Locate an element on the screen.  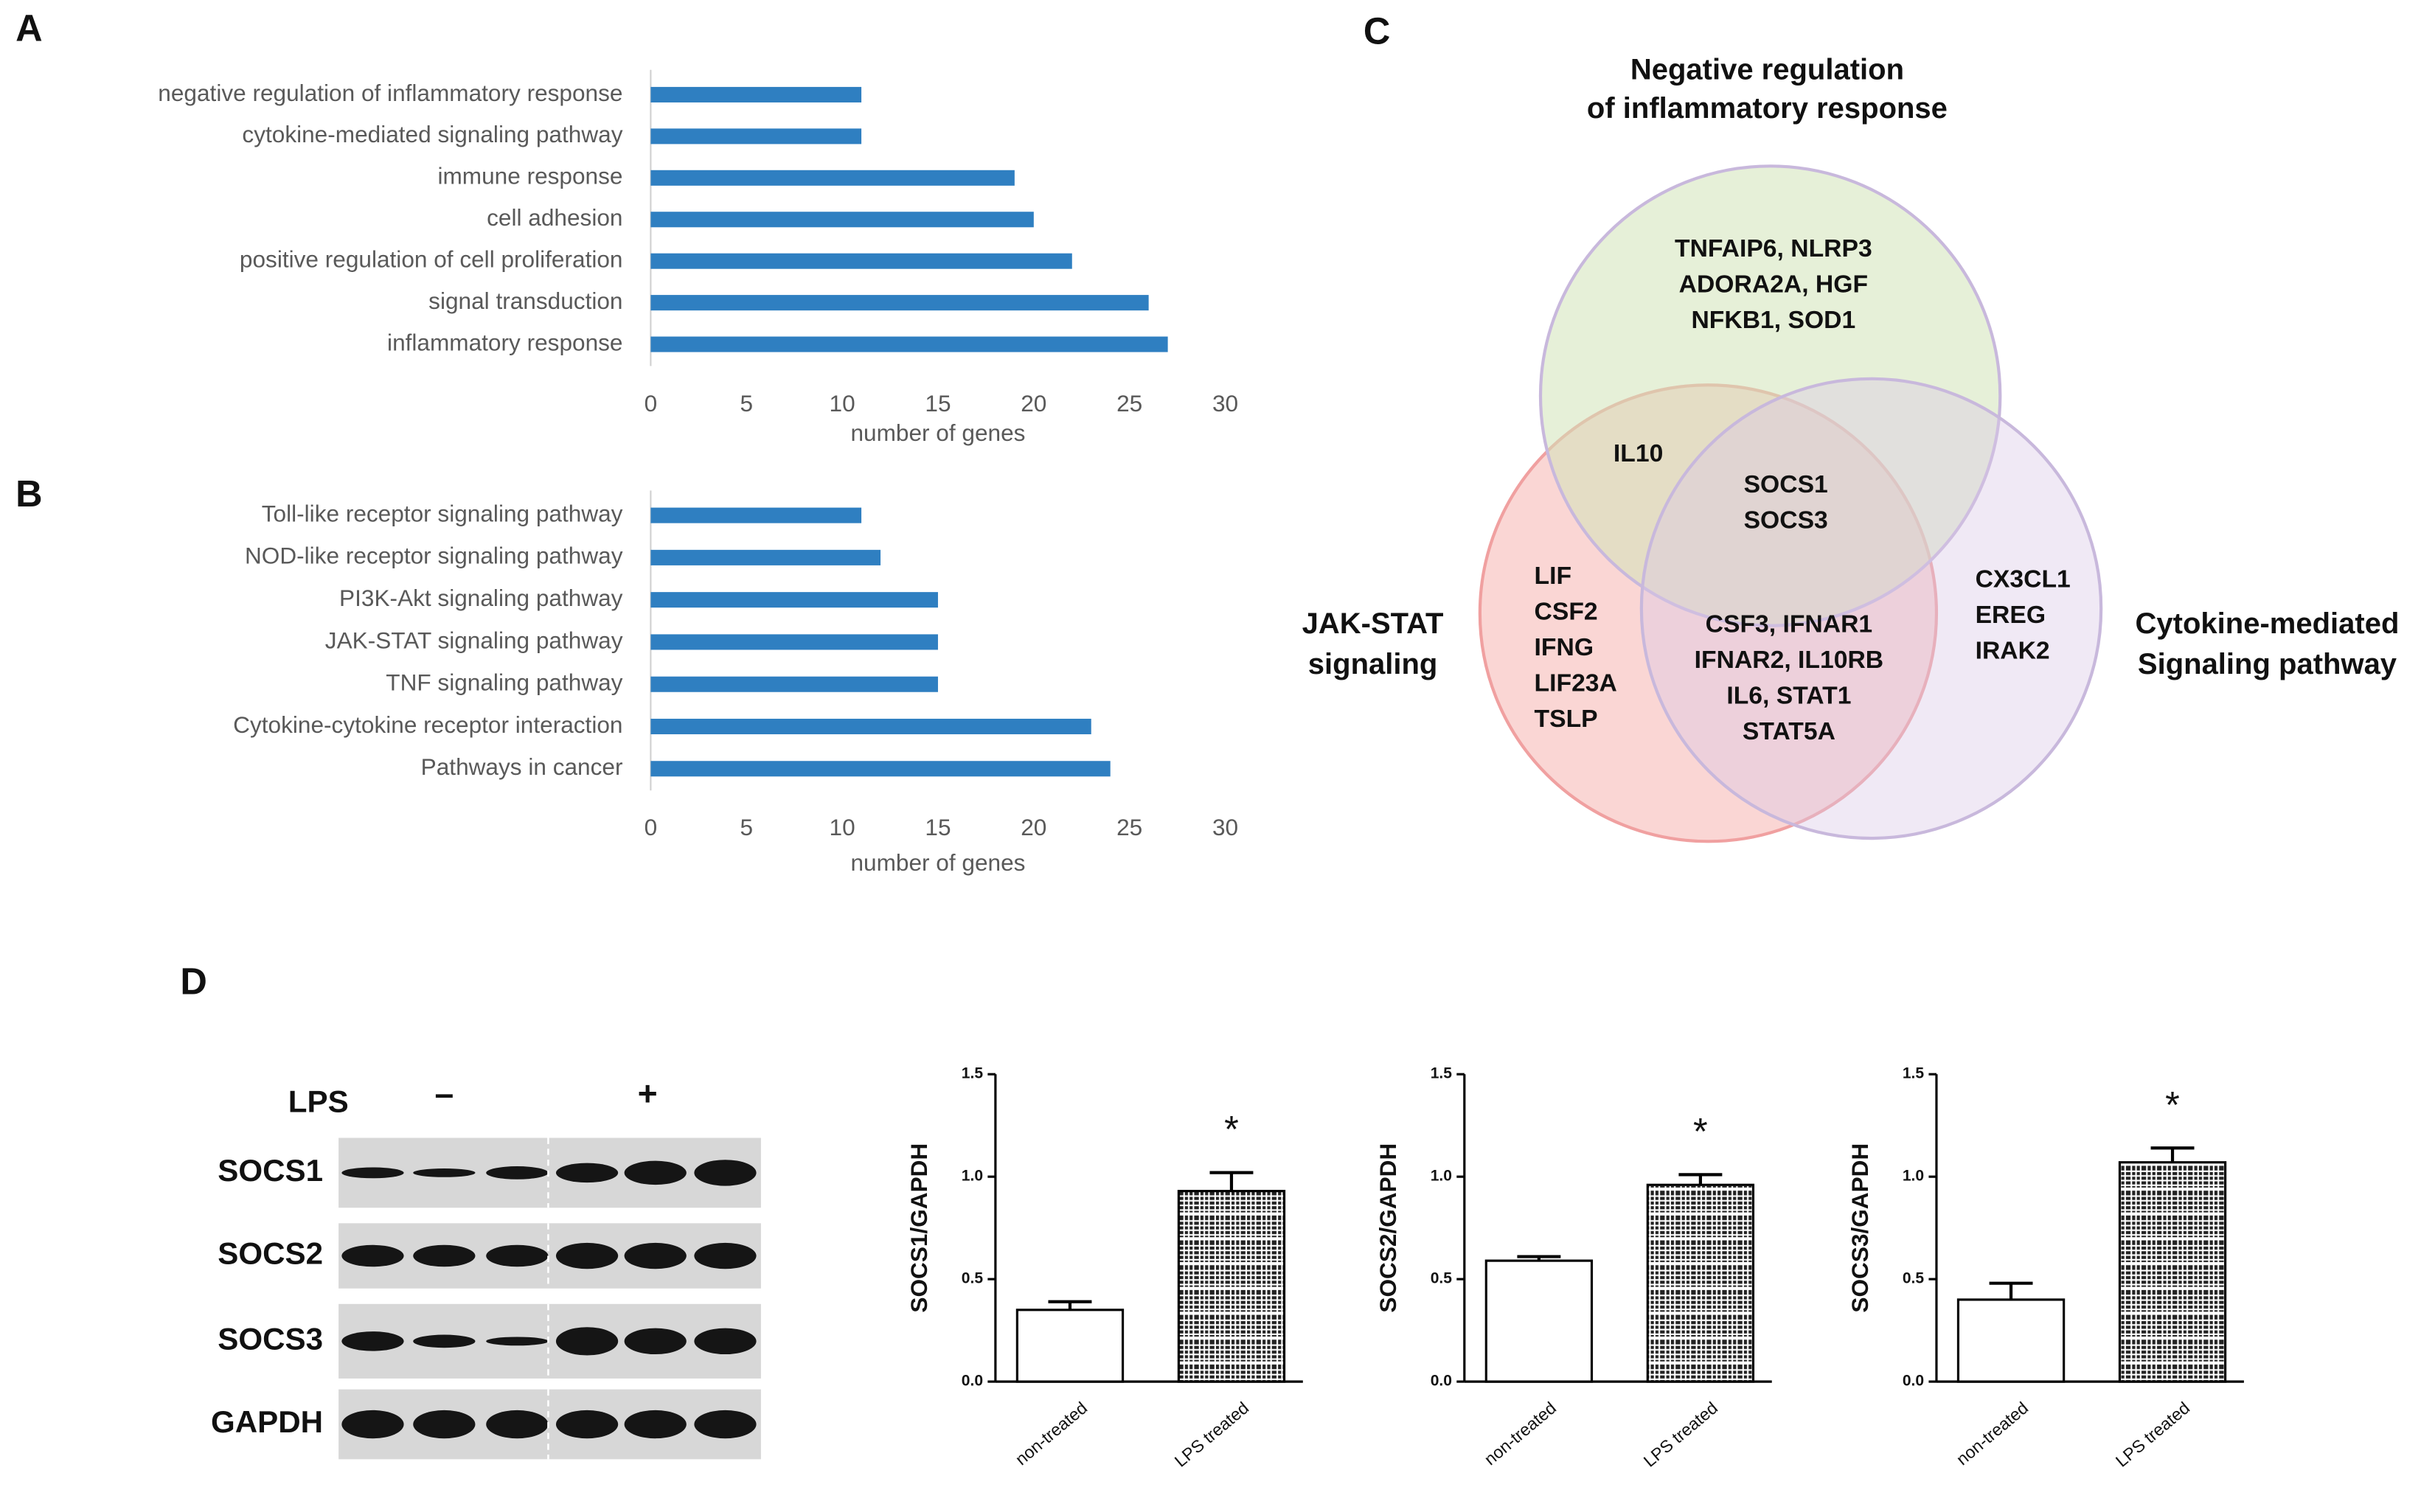
category-label: cell adhesion is located at coordinates (555, 217).